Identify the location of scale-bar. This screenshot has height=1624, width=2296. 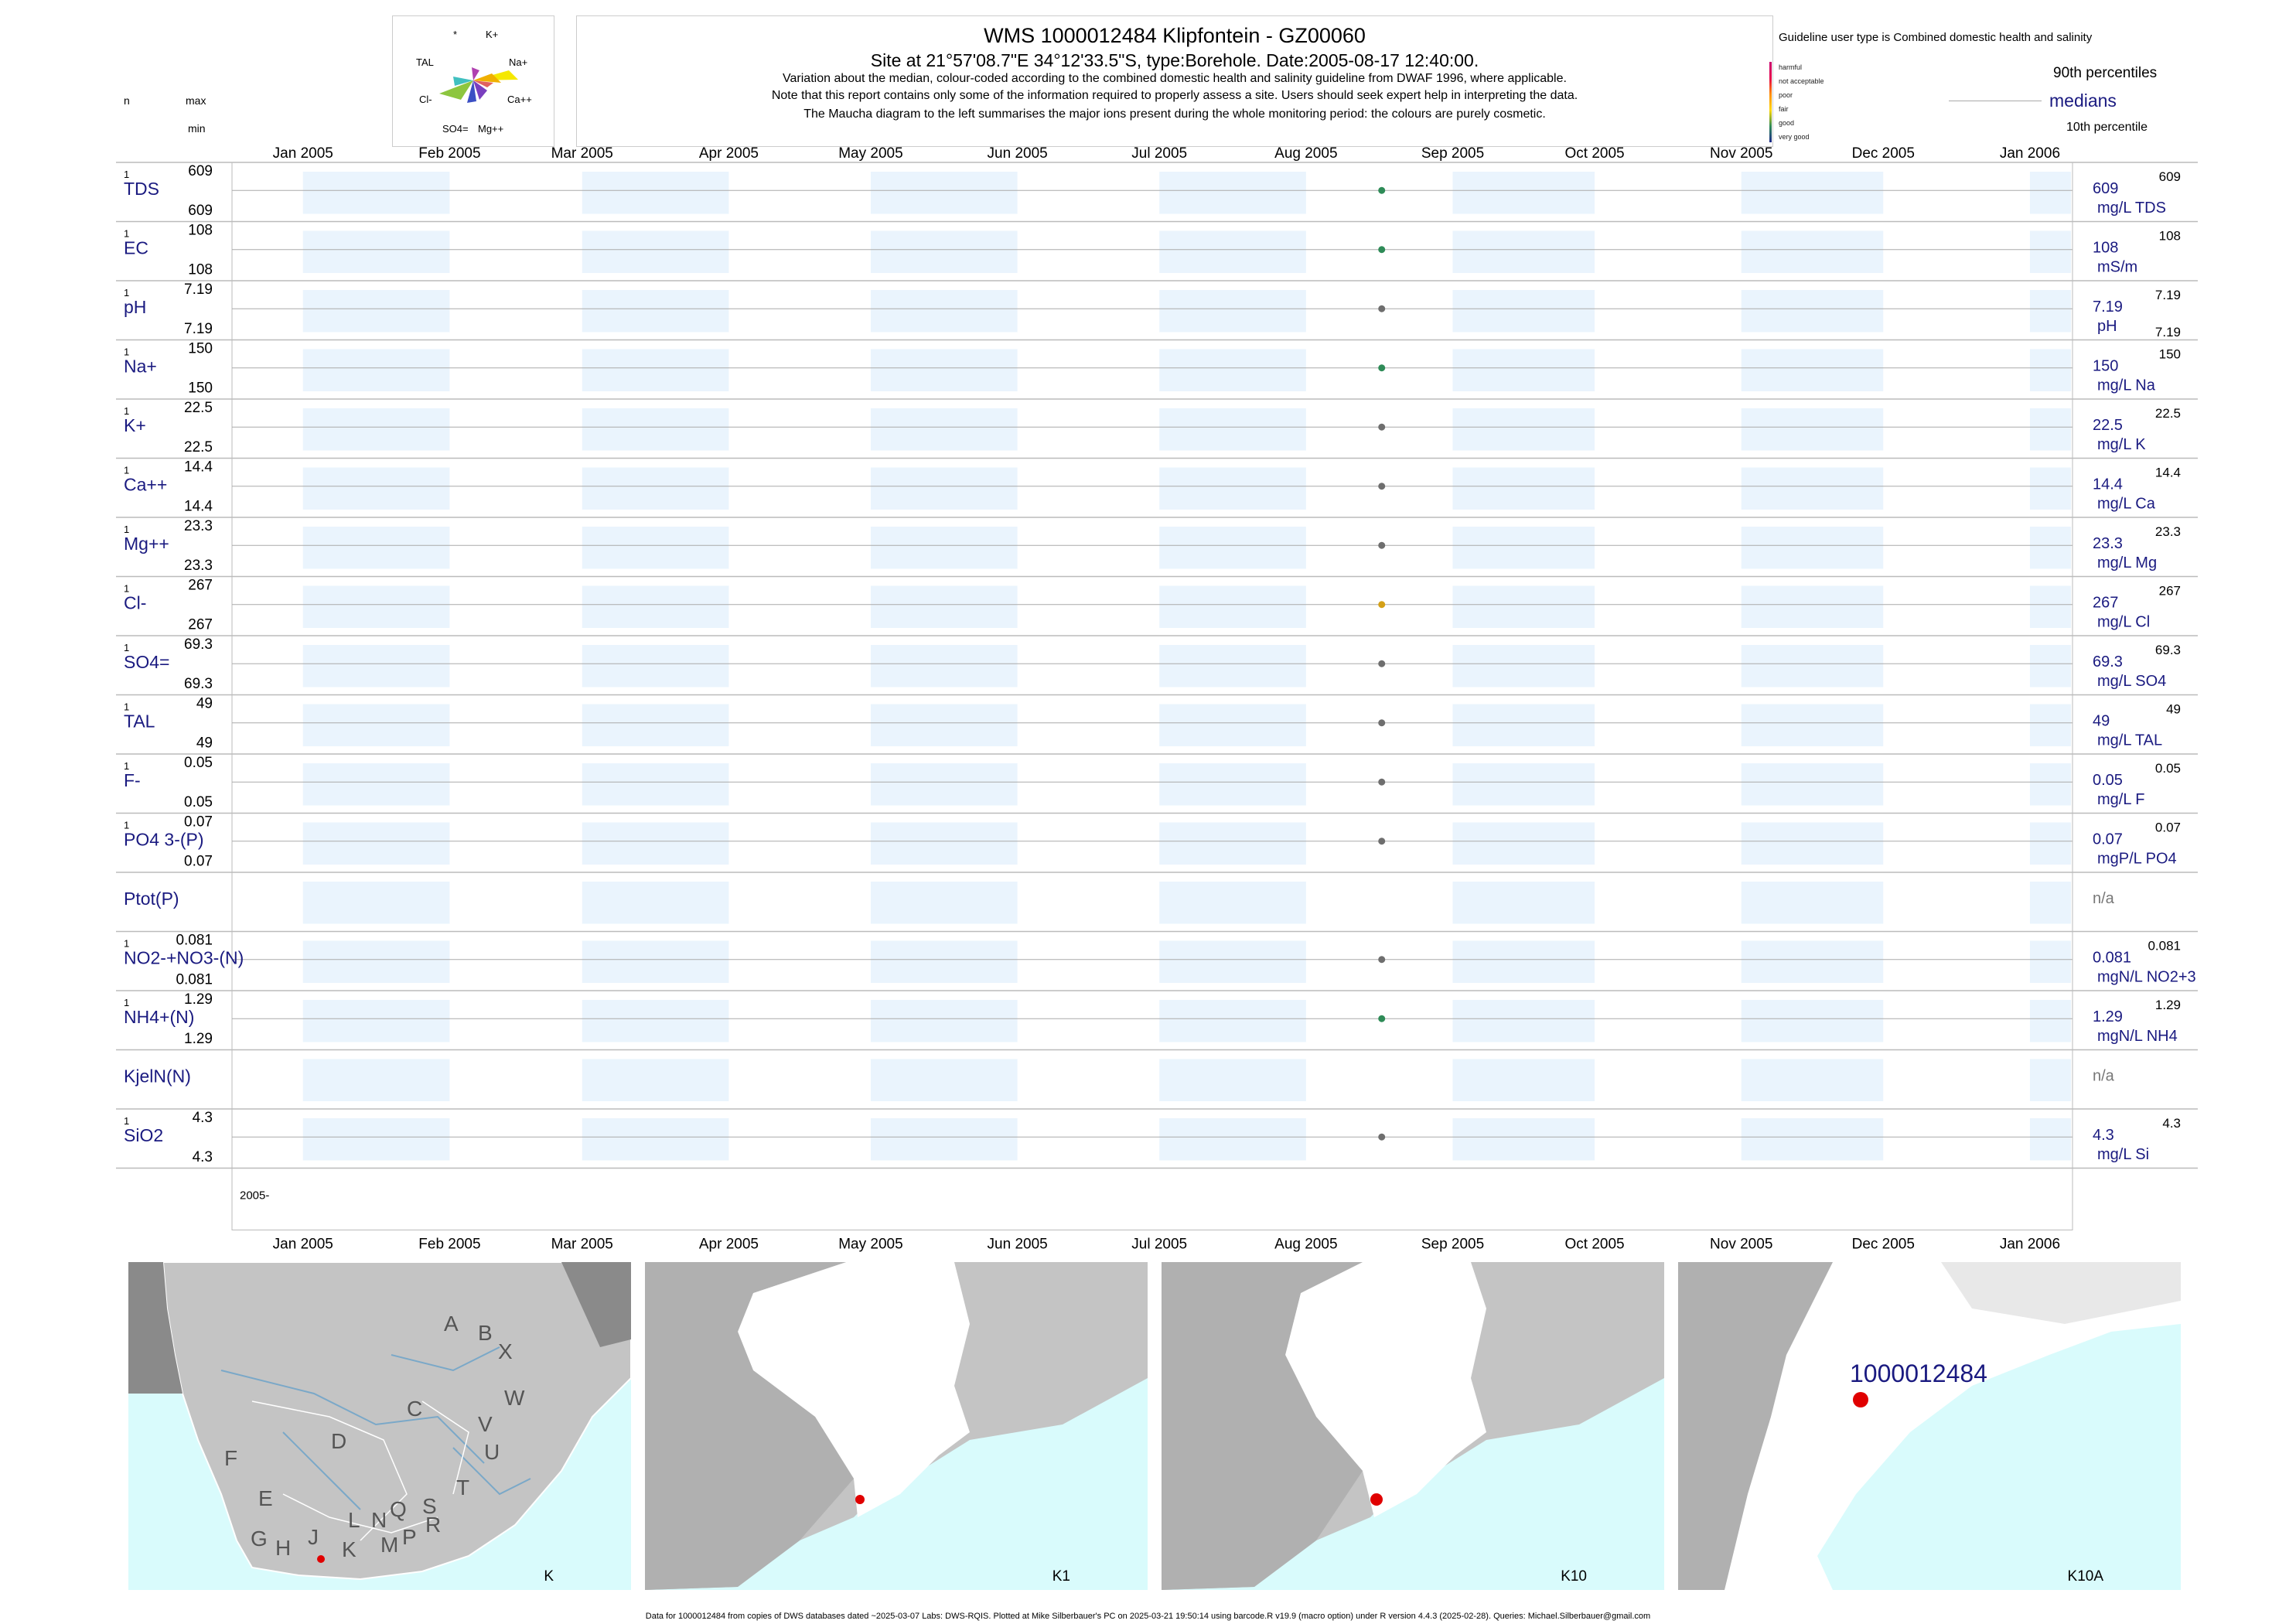
(1770, 102).